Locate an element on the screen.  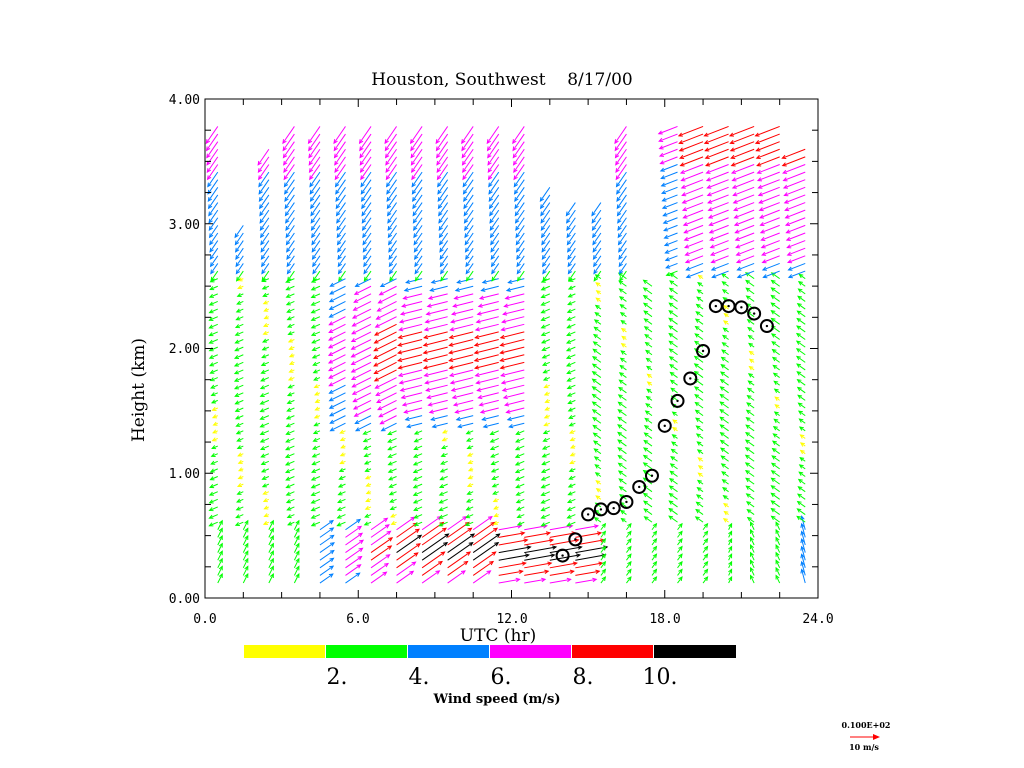
x-axis-label: UTC (hr) is located at coordinates (498, 636).